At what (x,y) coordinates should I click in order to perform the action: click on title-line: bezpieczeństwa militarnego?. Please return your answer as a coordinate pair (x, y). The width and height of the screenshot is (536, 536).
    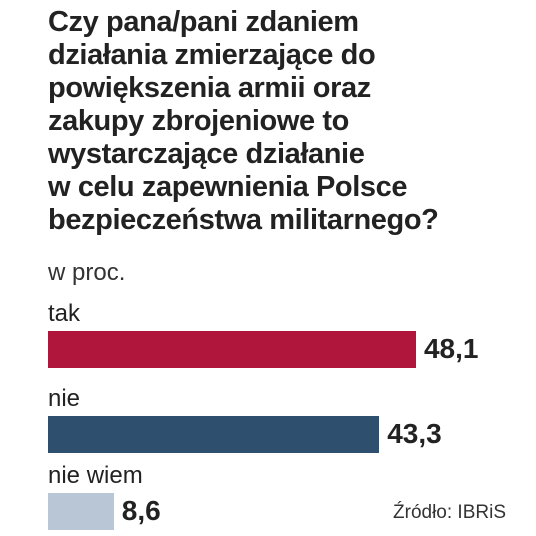
    Looking at the image, I should click on (243, 220).